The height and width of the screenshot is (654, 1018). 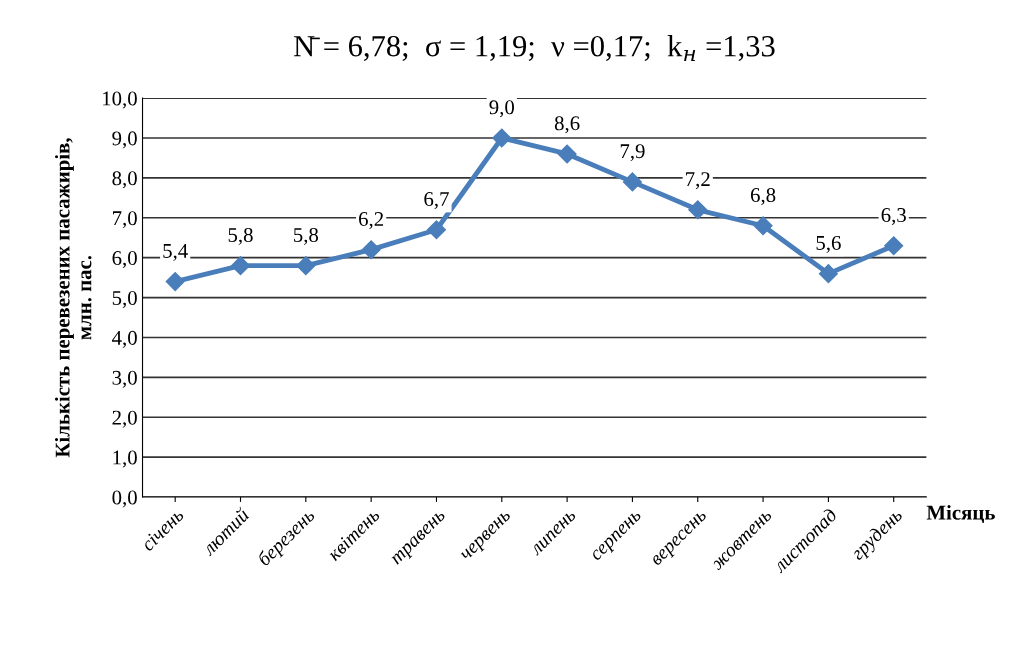 I want to click on data-label: 6,8, so click(x=763, y=197).